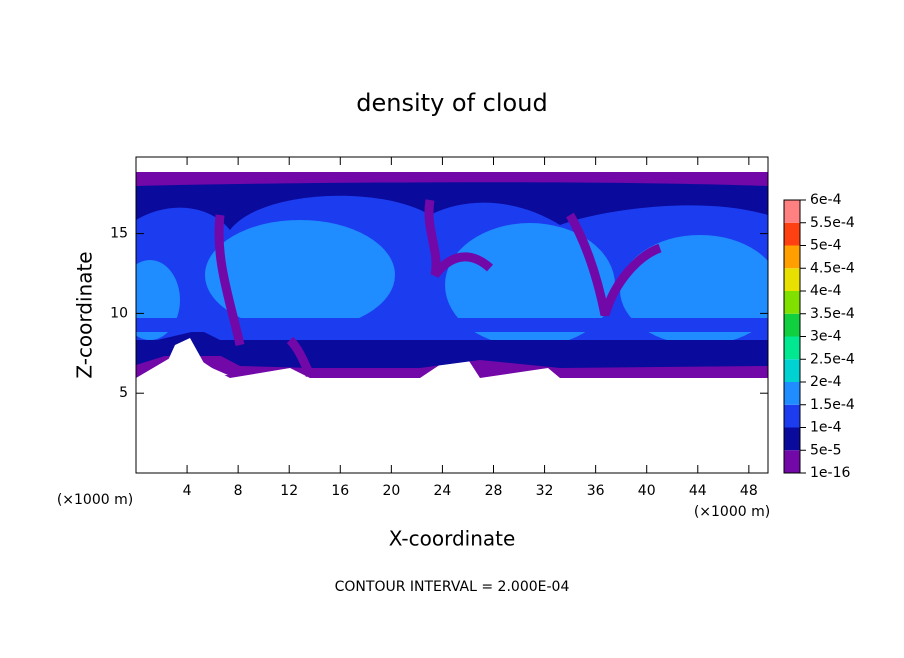 This screenshot has height=658, width=904. I want to click on colorbar-label: 6e-4, so click(826, 200).